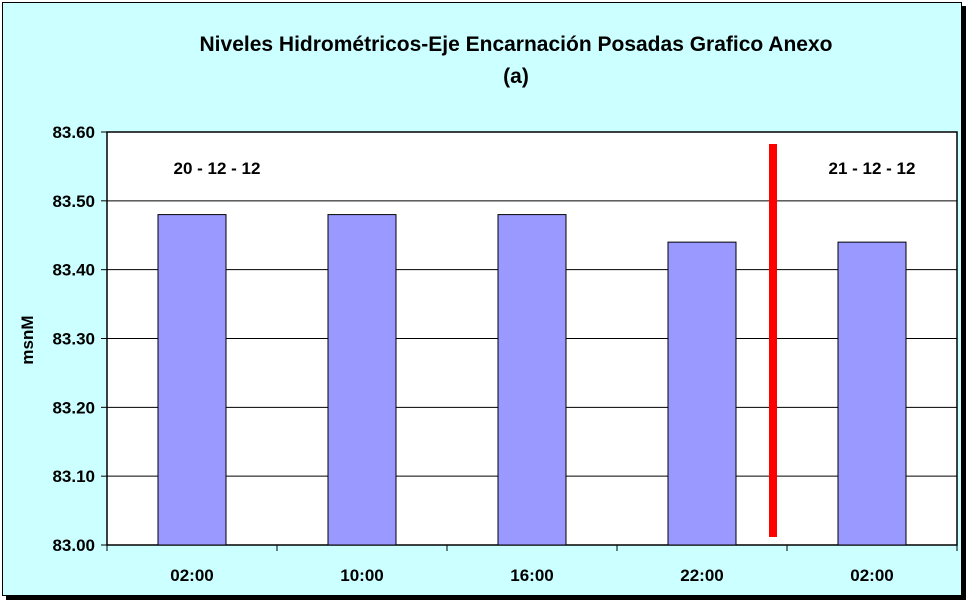 This screenshot has height=602, width=968. What do you see at coordinates (73, 545) in the screenshot?
I see `y-tick-label: 83.00` at bounding box center [73, 545].